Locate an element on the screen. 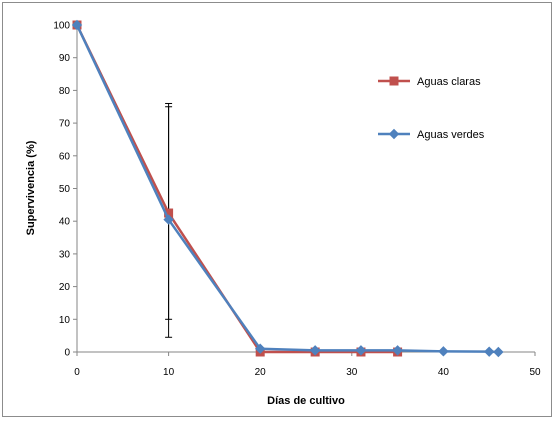 The width and height of the screenshot is (556, 421). x-tick-label: 10 is located at coordinates (169, 372).